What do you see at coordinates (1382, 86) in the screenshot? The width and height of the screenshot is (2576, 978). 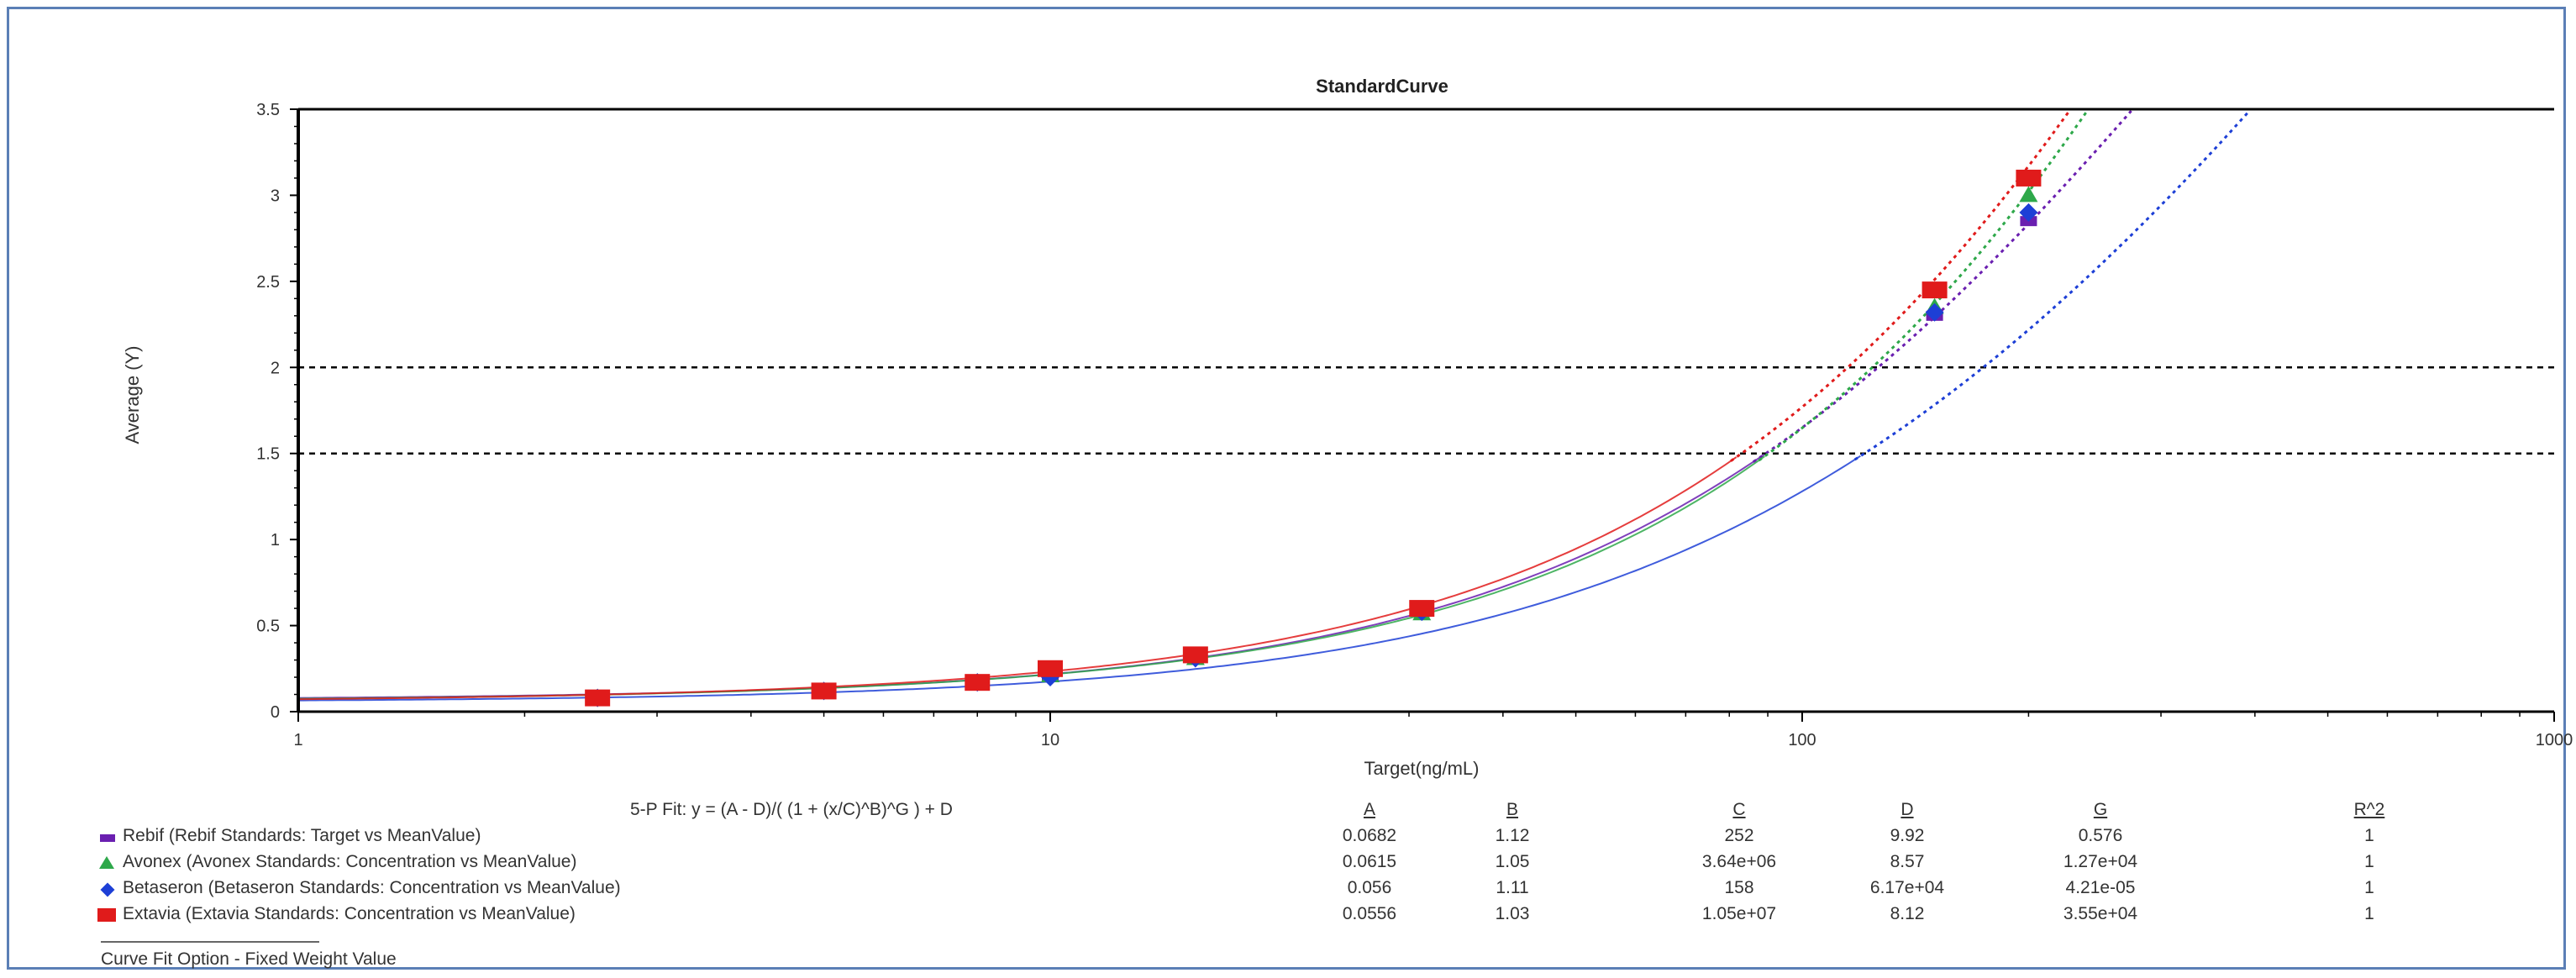 I see `chart-title: StandardCurve` at bounding box center [1382, 86].